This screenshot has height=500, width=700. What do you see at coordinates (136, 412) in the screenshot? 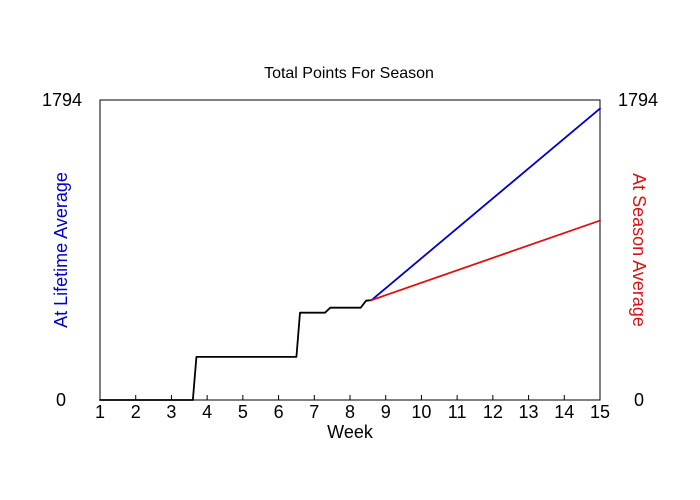
I see `x-tick-label-2: 2` at bounding box center [136, 412].